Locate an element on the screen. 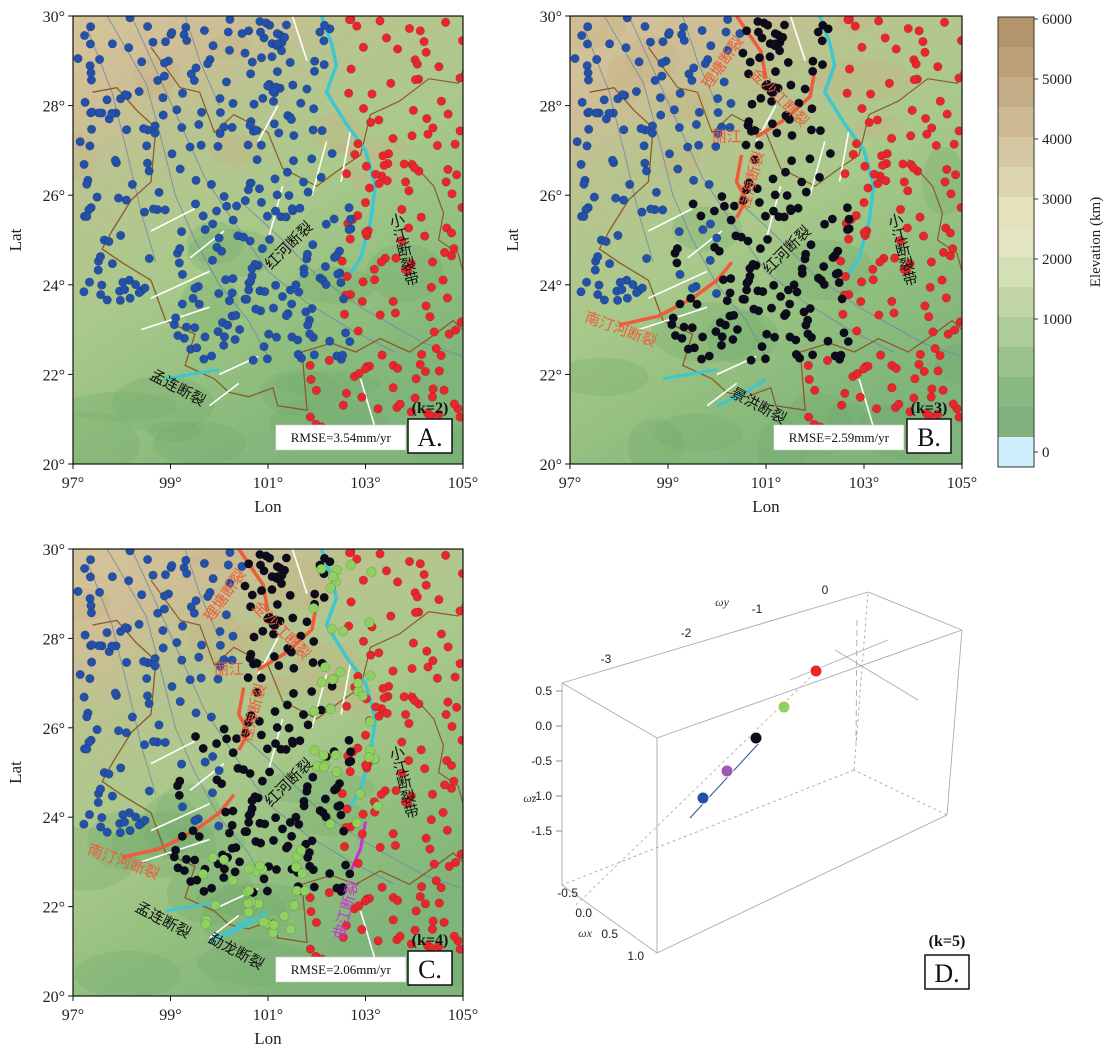 The width and height of the screenshot is (1108, 1060). wx-tick-label: 0.0 is located at coordinates (583, 913).